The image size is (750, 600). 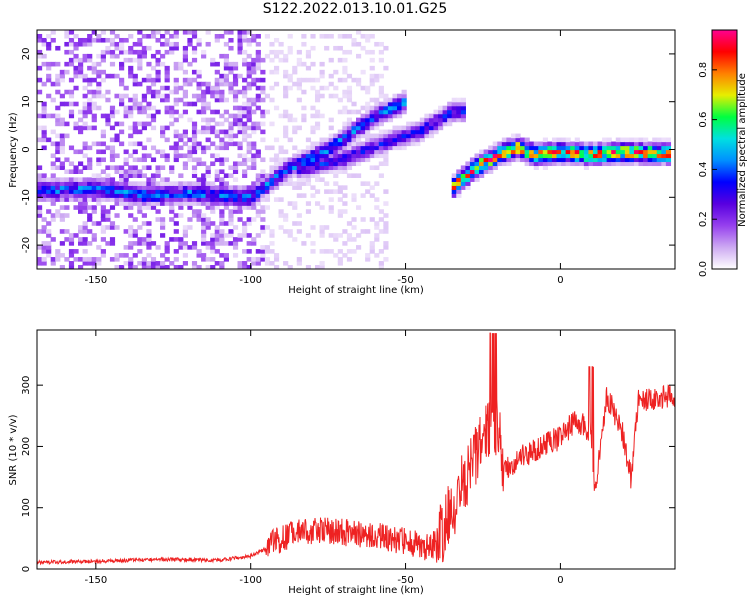 What do you see at coordinates (26, 54) in the screenshot?
I see `spectrogram-y-tick-label: 20` at bounding box center [26, 54].